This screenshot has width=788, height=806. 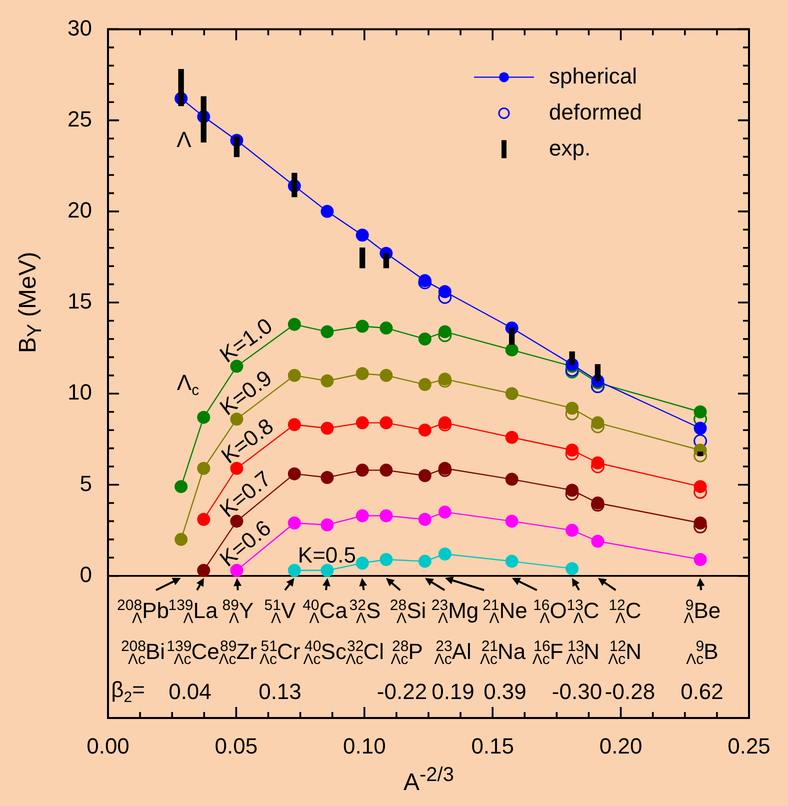 I want to click on x-tick-label: 0.00, so click(x=108, y=745).